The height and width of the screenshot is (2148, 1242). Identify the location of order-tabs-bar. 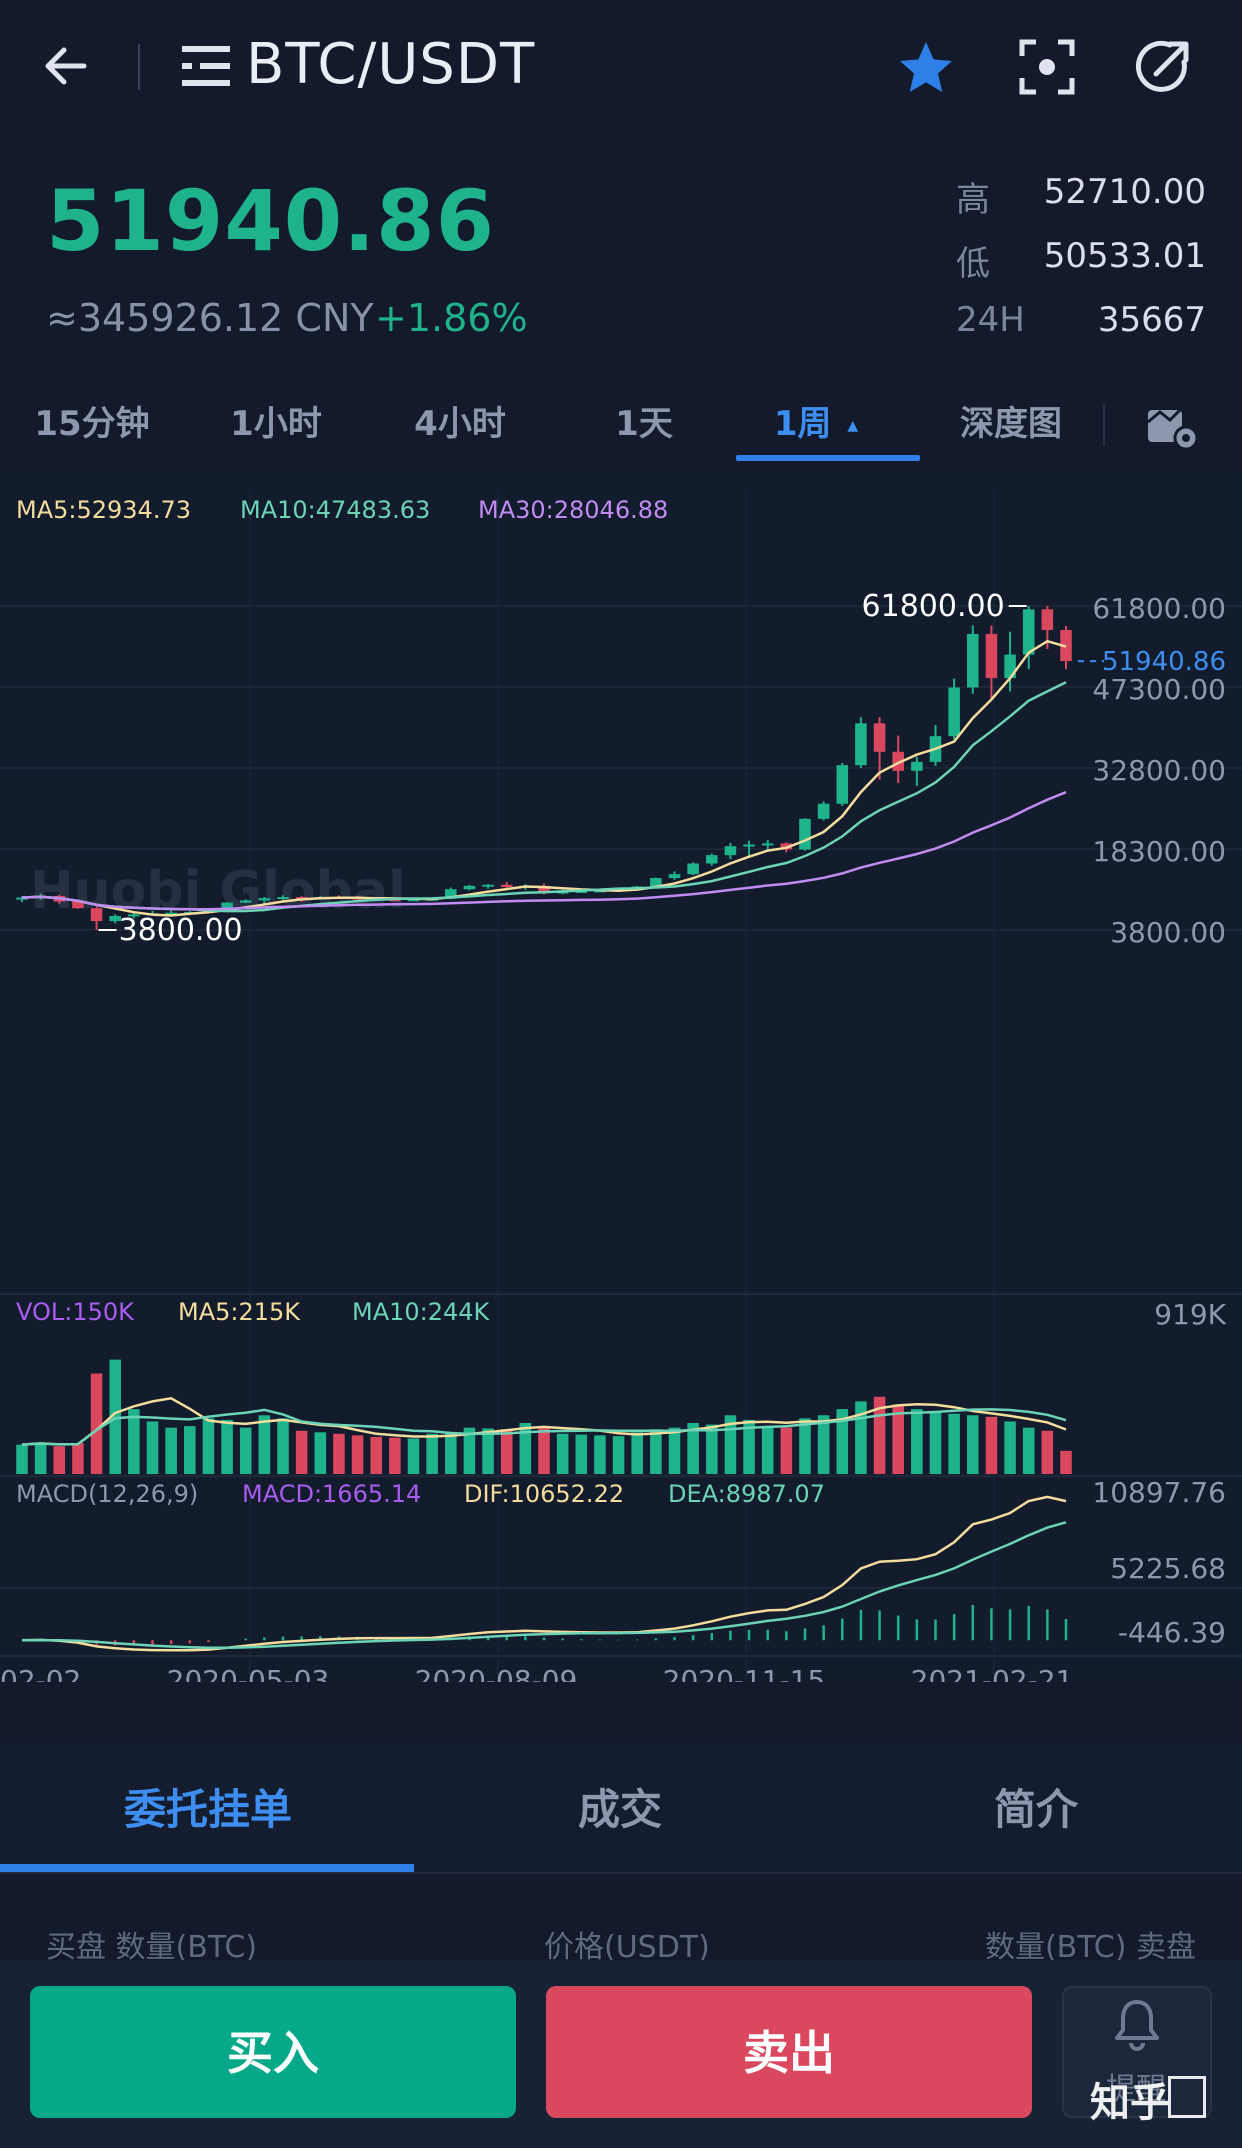
(621, 1807).